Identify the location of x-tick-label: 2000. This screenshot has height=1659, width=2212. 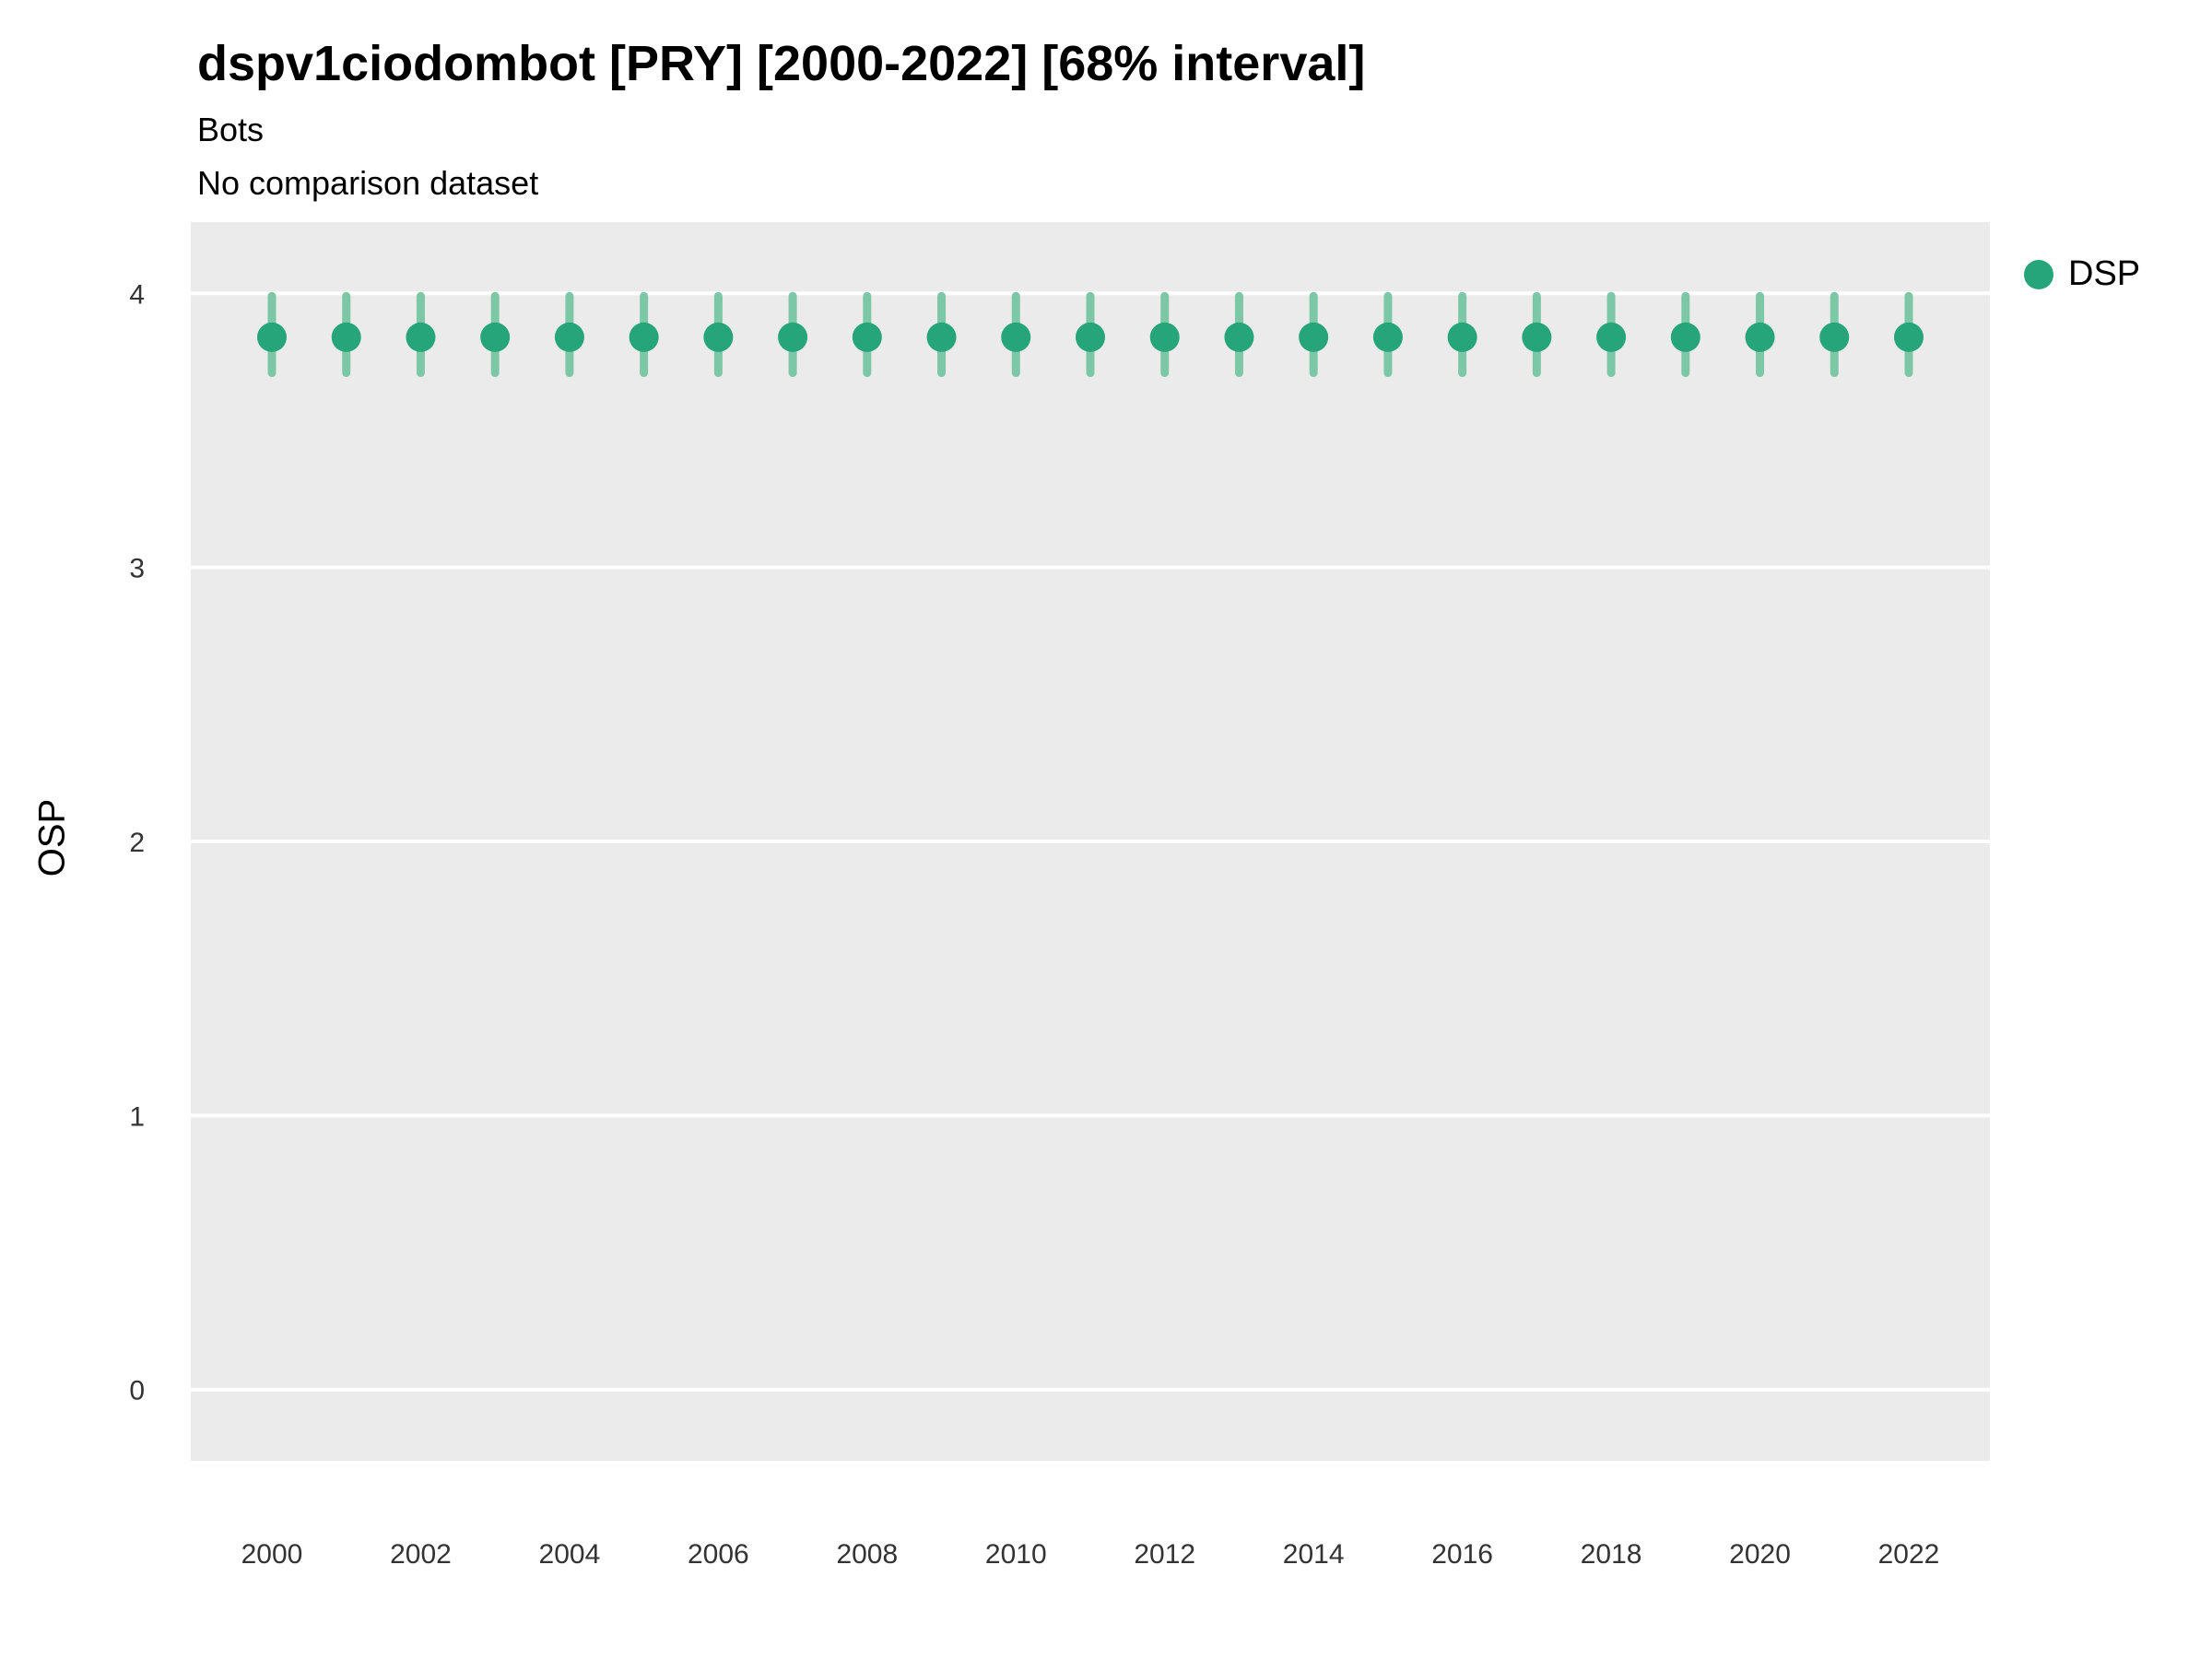
(272, 1554).